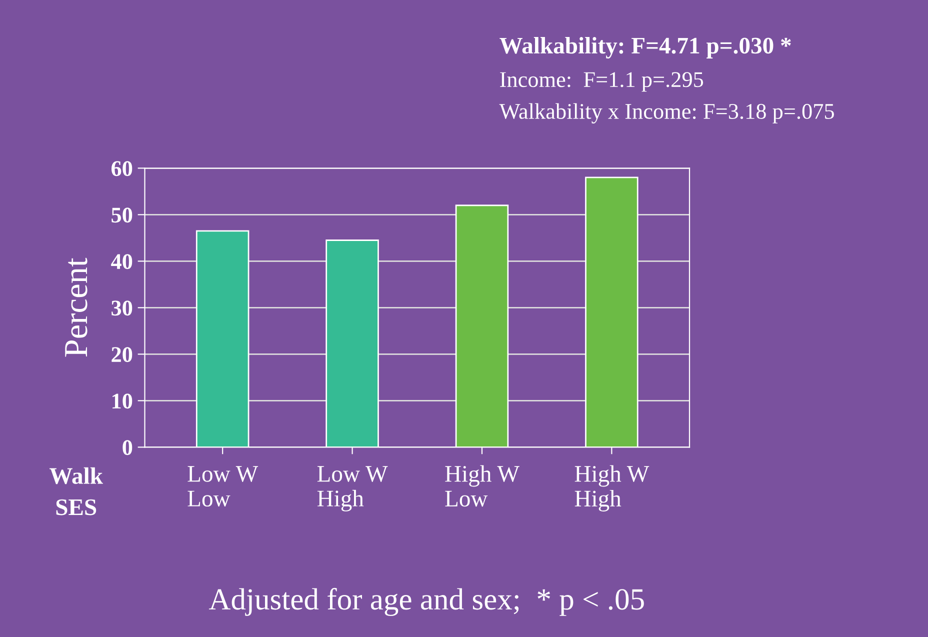  What do you see at coordinates (122, 215) in the screenshot?
I see `y-tick-label: 50` at bounding box center [122, 215].